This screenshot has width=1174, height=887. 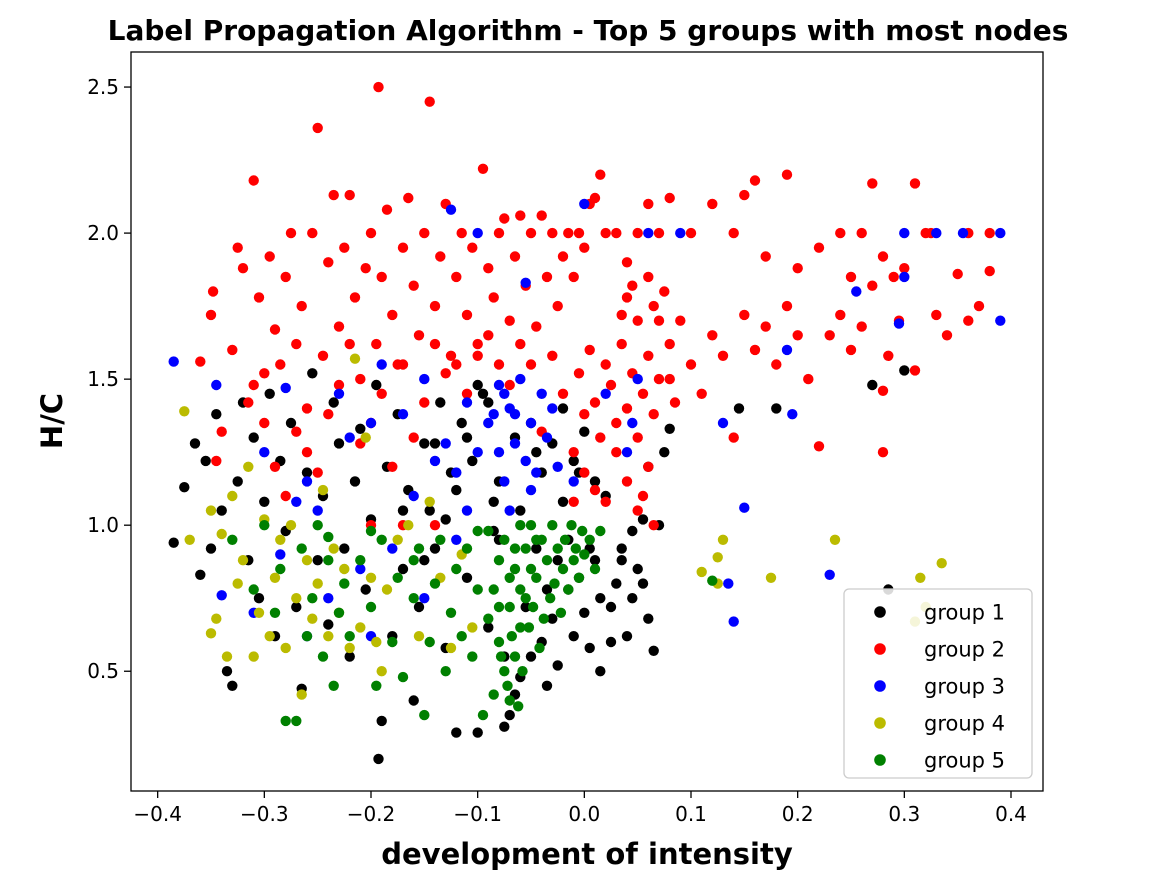 I want to click on legend-label-group-3: group 3, so click(x=964, y=687).